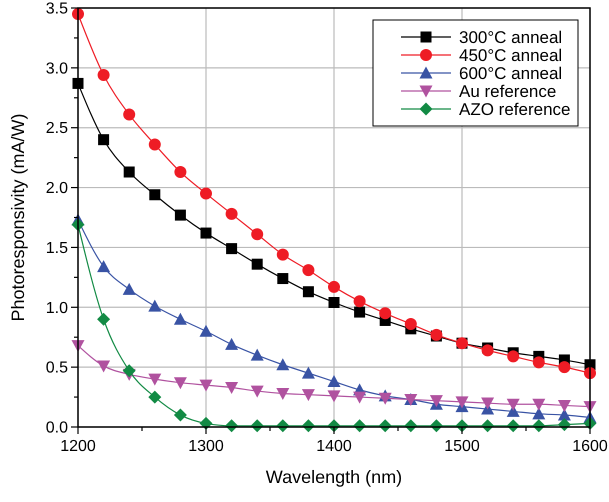  I want to click on x-axis-title: Wavelength (nm), so click(334, 477).